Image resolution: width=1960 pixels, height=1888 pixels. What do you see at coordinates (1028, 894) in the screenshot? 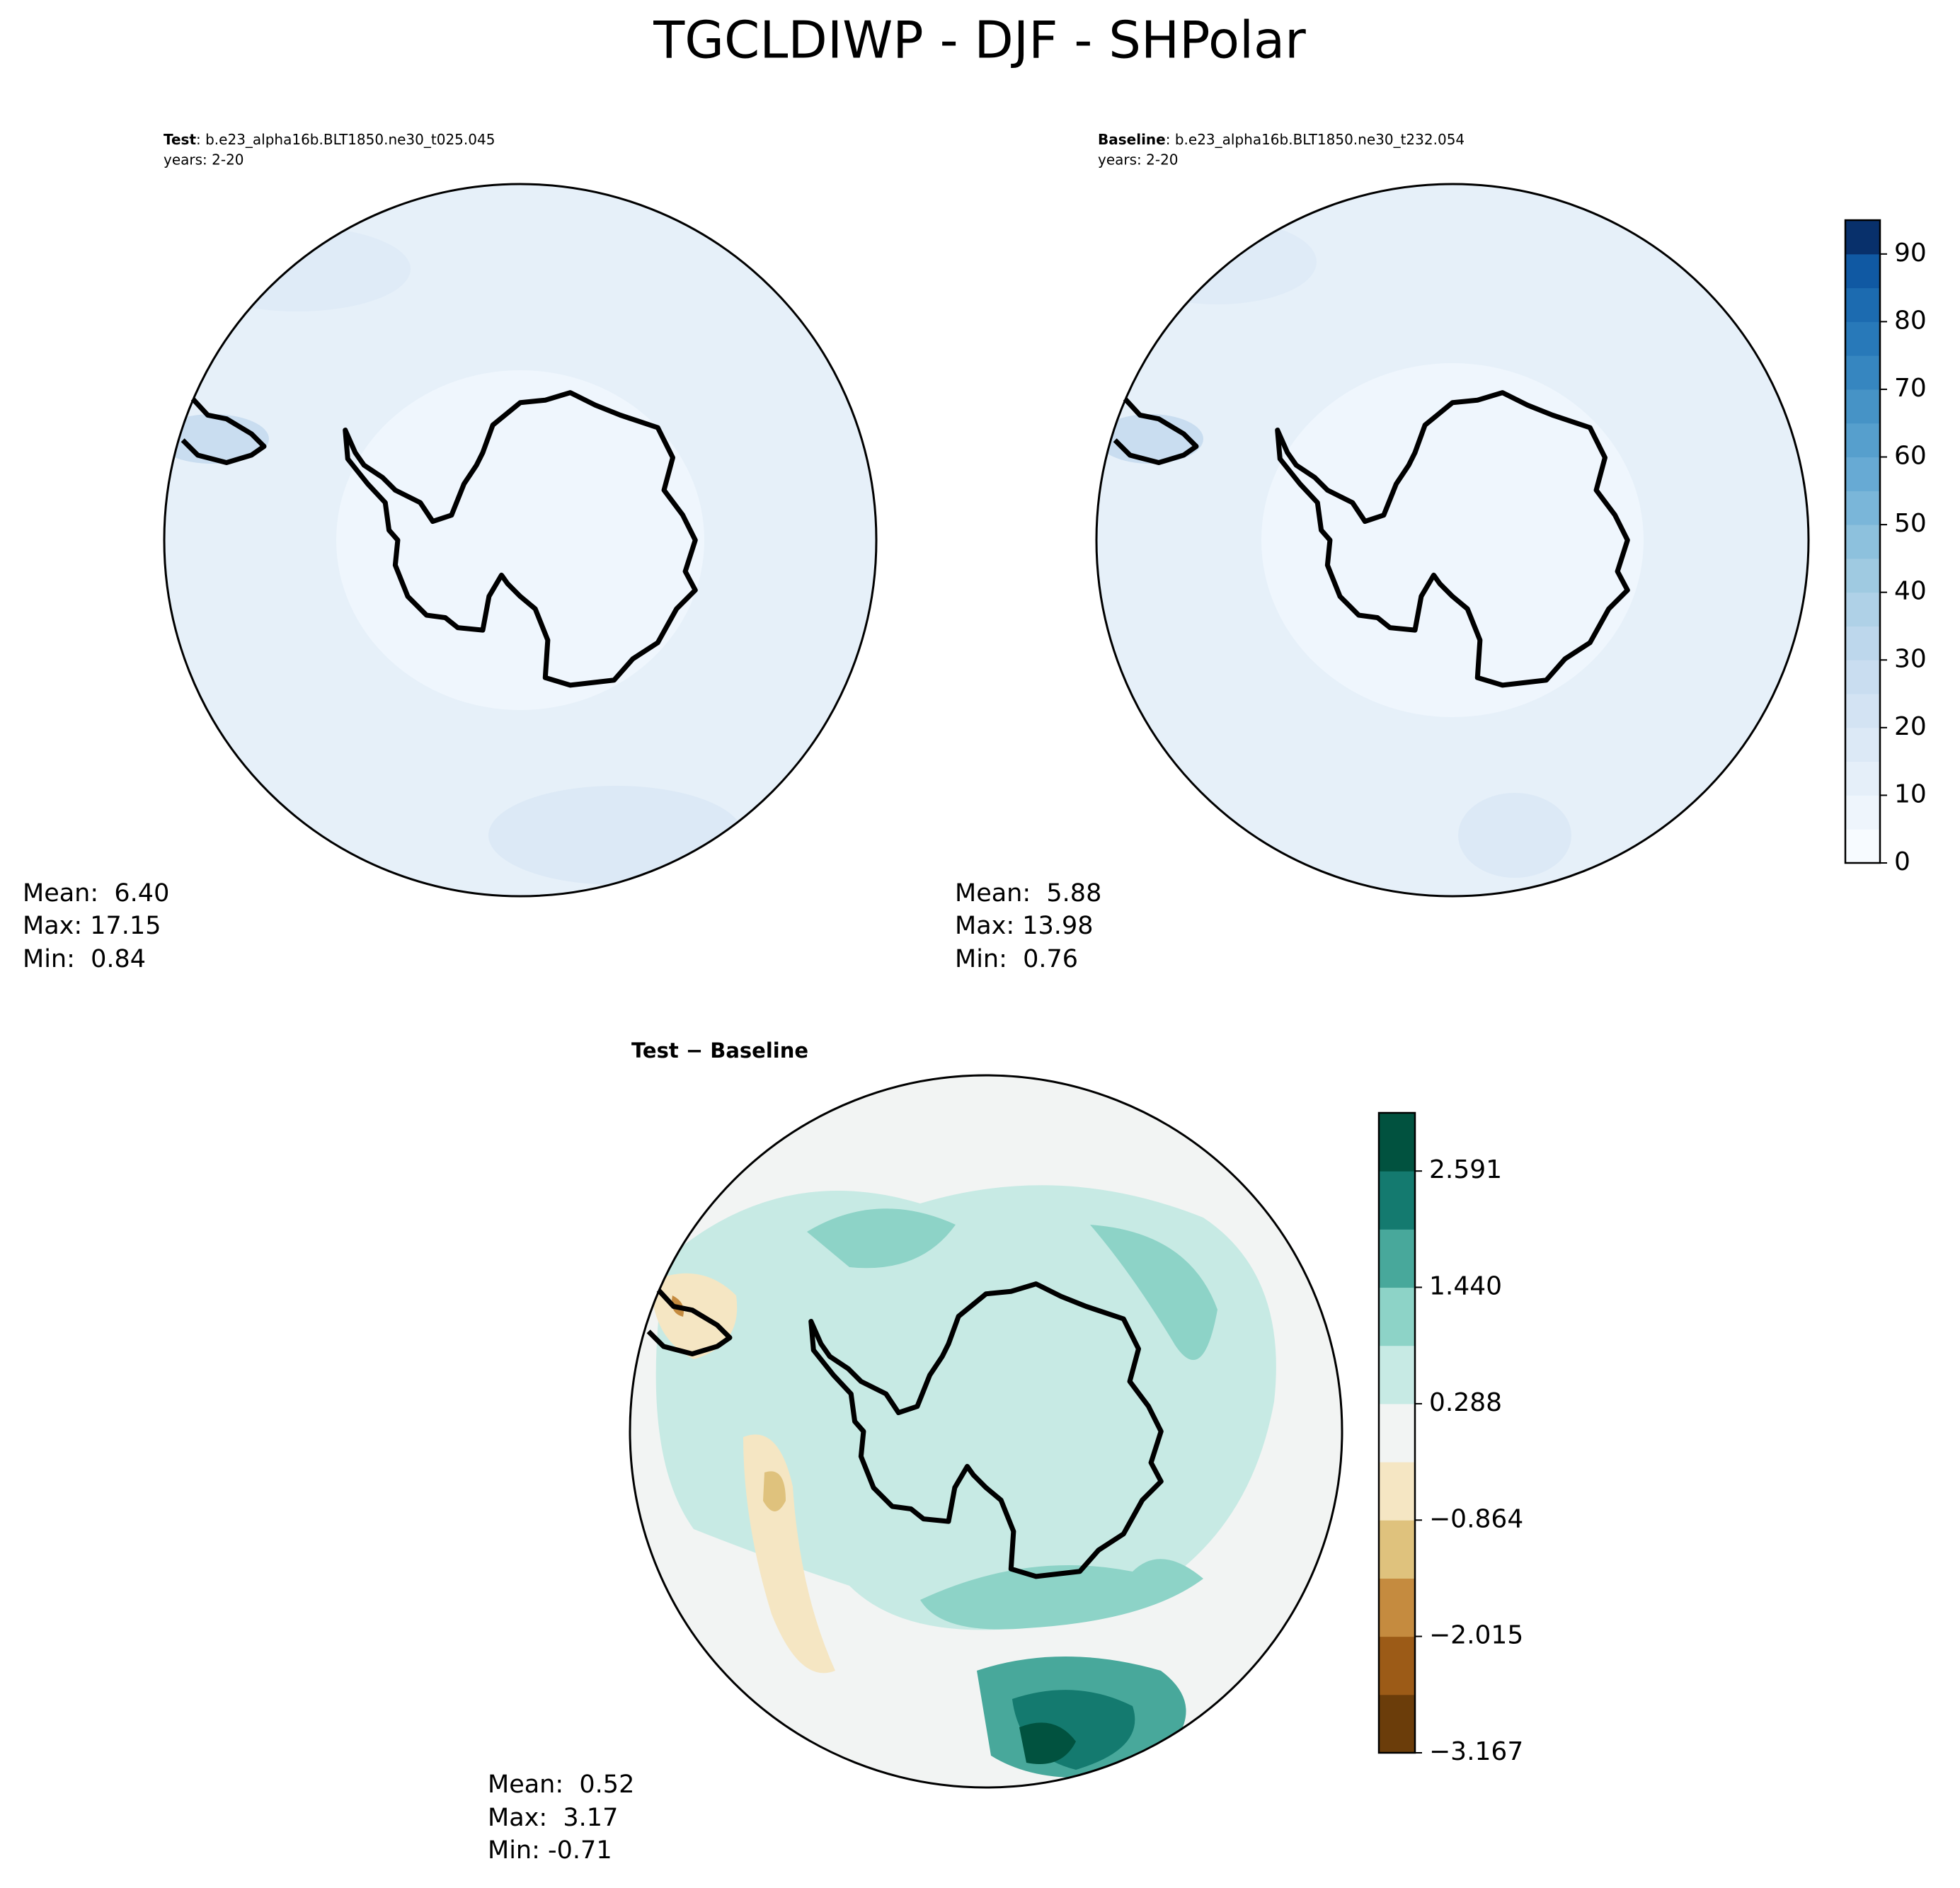
I see `stat-mean: Mean: 5.88` at bounding box center [1028, 894].